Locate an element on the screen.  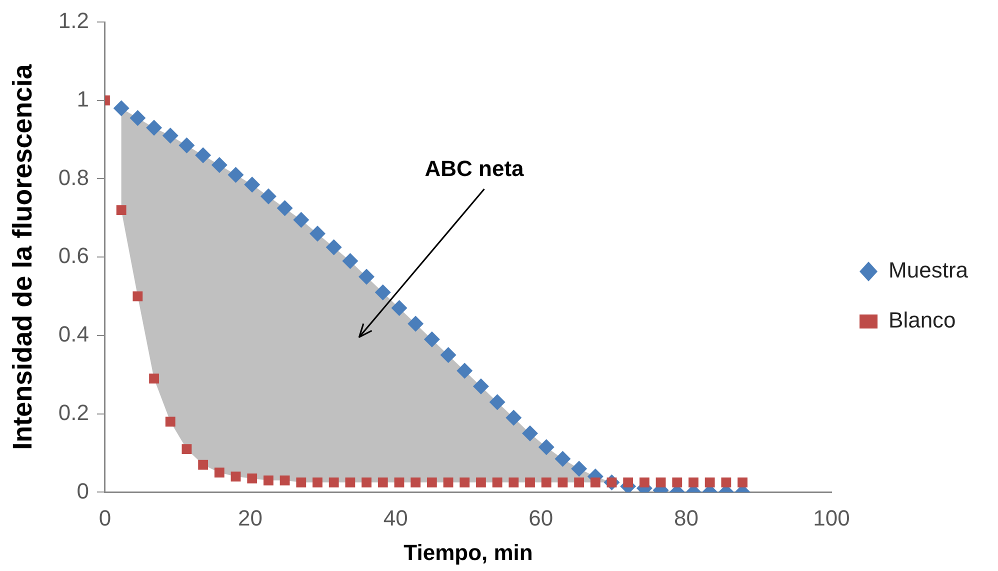
x-tick-label: 40 is located at coordinates (395, 517).